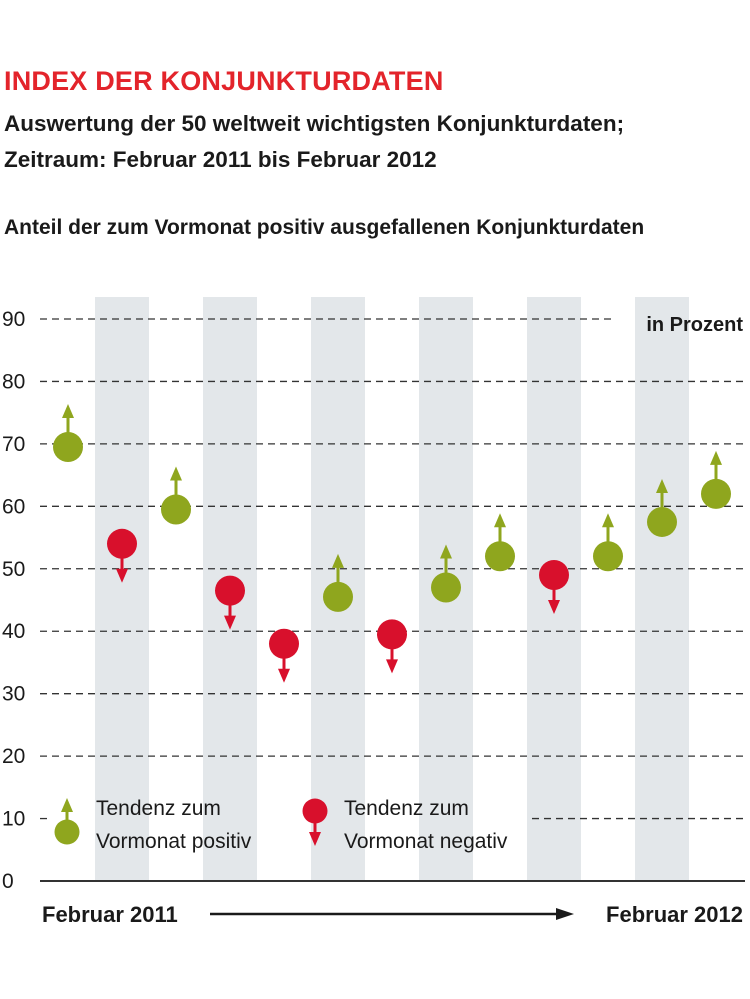 Image resolution: width=750 pixels, height=999 pixels. Describe the element at coordinates (315, 822) in the screenshot. I see `legend-negative-marker` at that location.